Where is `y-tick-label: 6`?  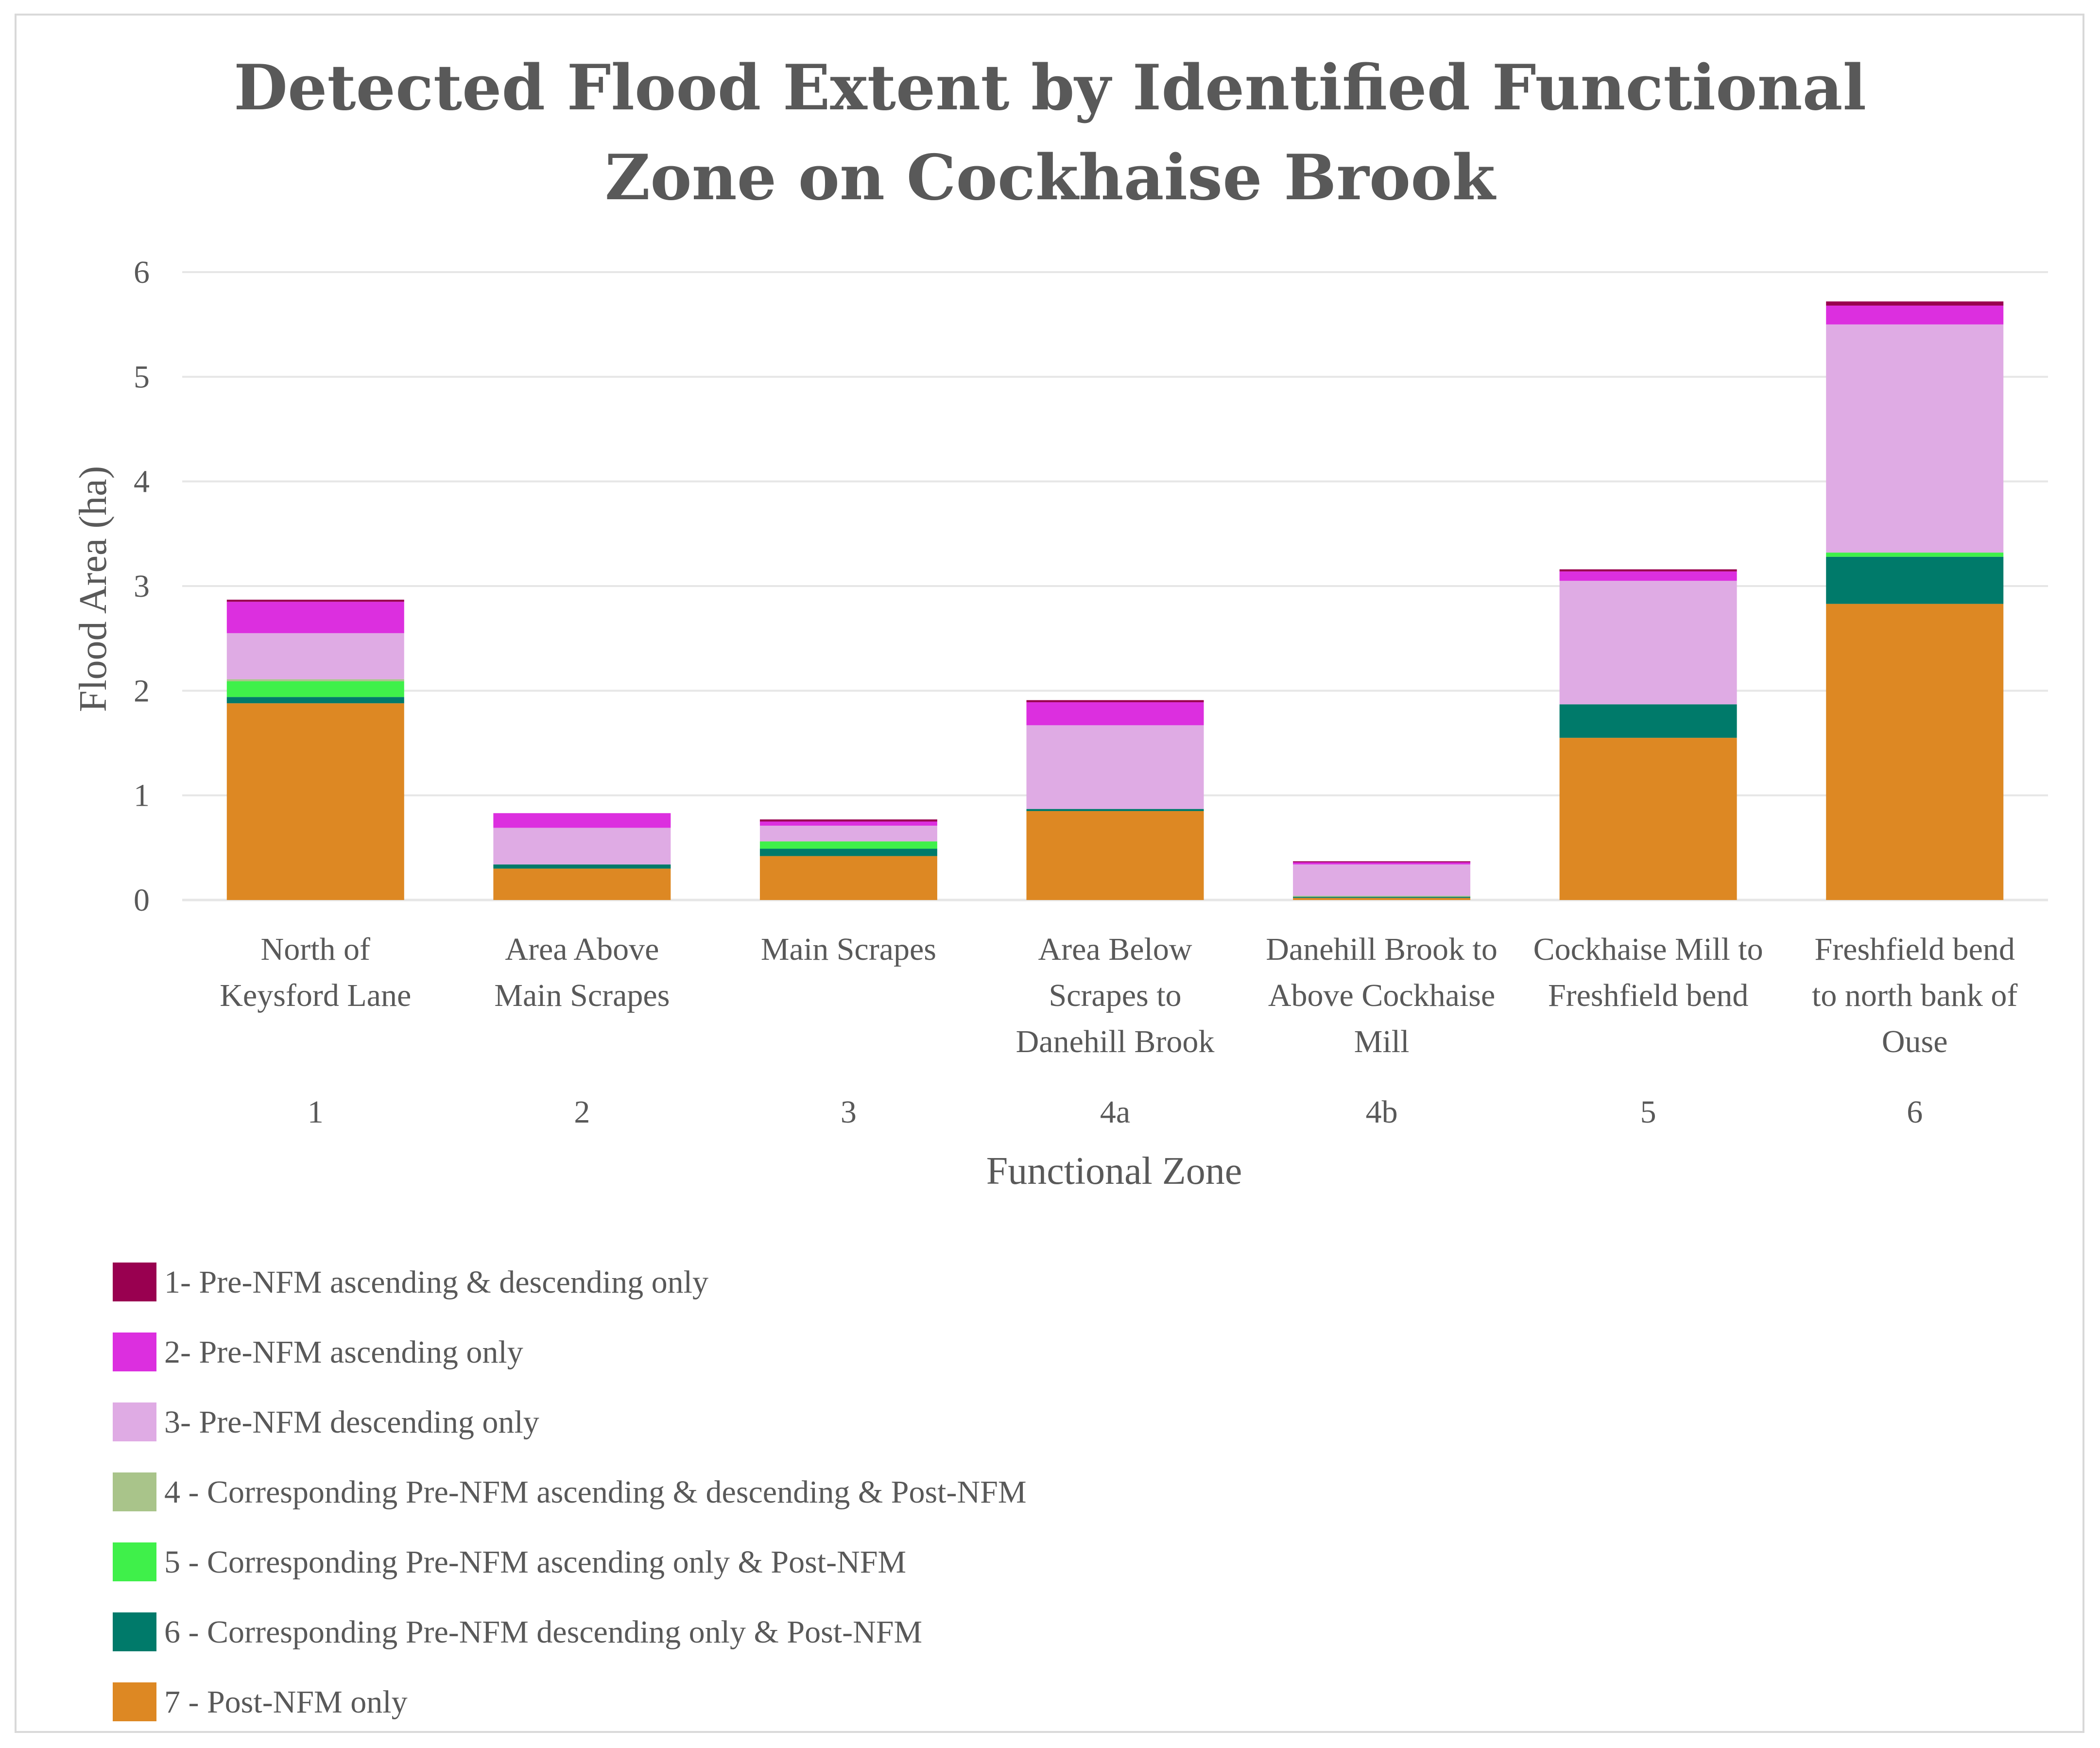 y-tick-label: 6 is located at coordinates (142, 272).